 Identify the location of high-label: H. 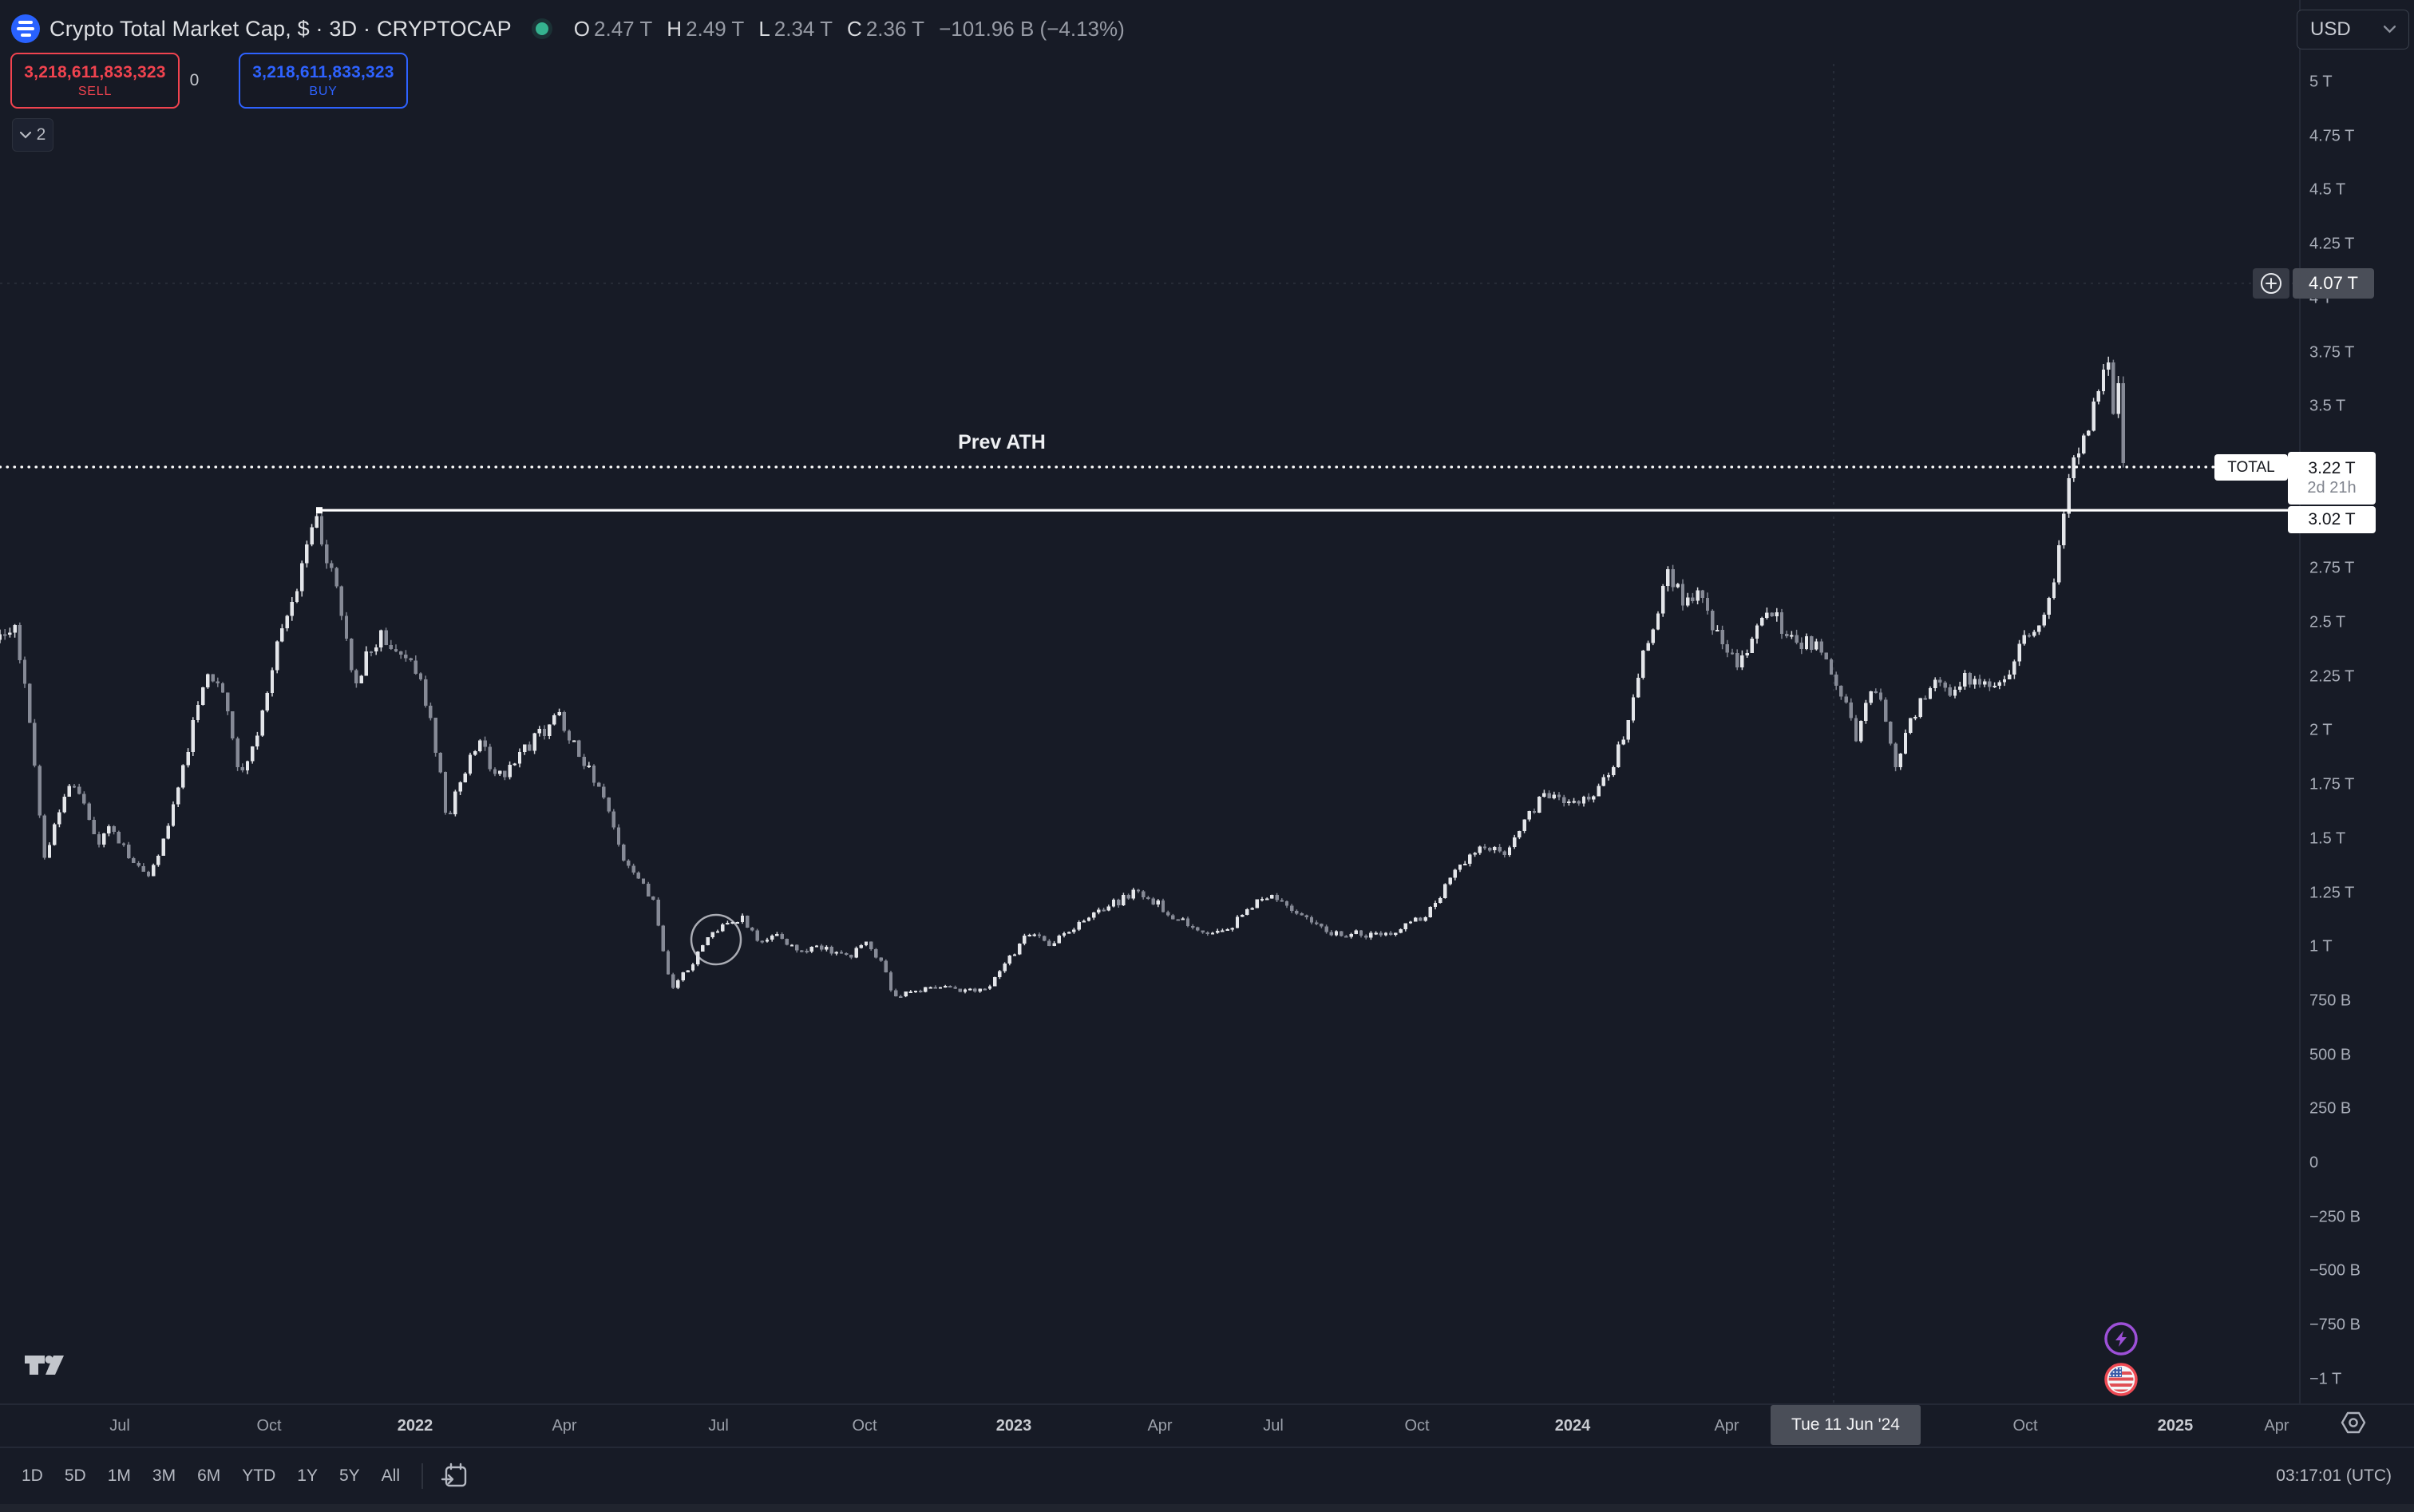
(675, 28).